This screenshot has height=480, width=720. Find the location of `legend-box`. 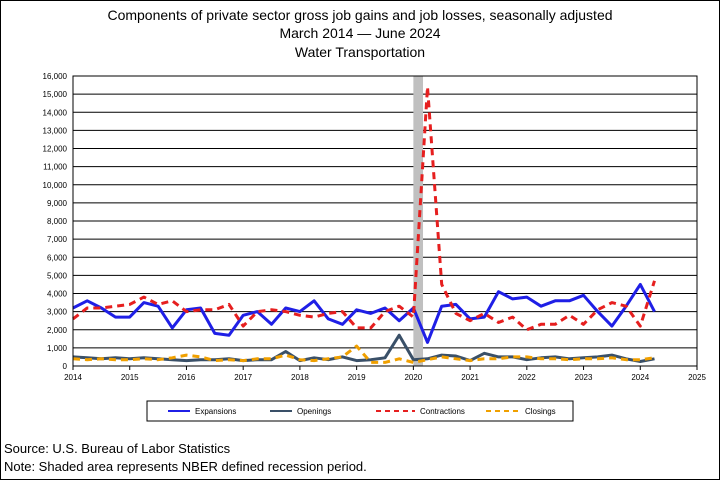

legend-box is located at coordinates (360, 411).